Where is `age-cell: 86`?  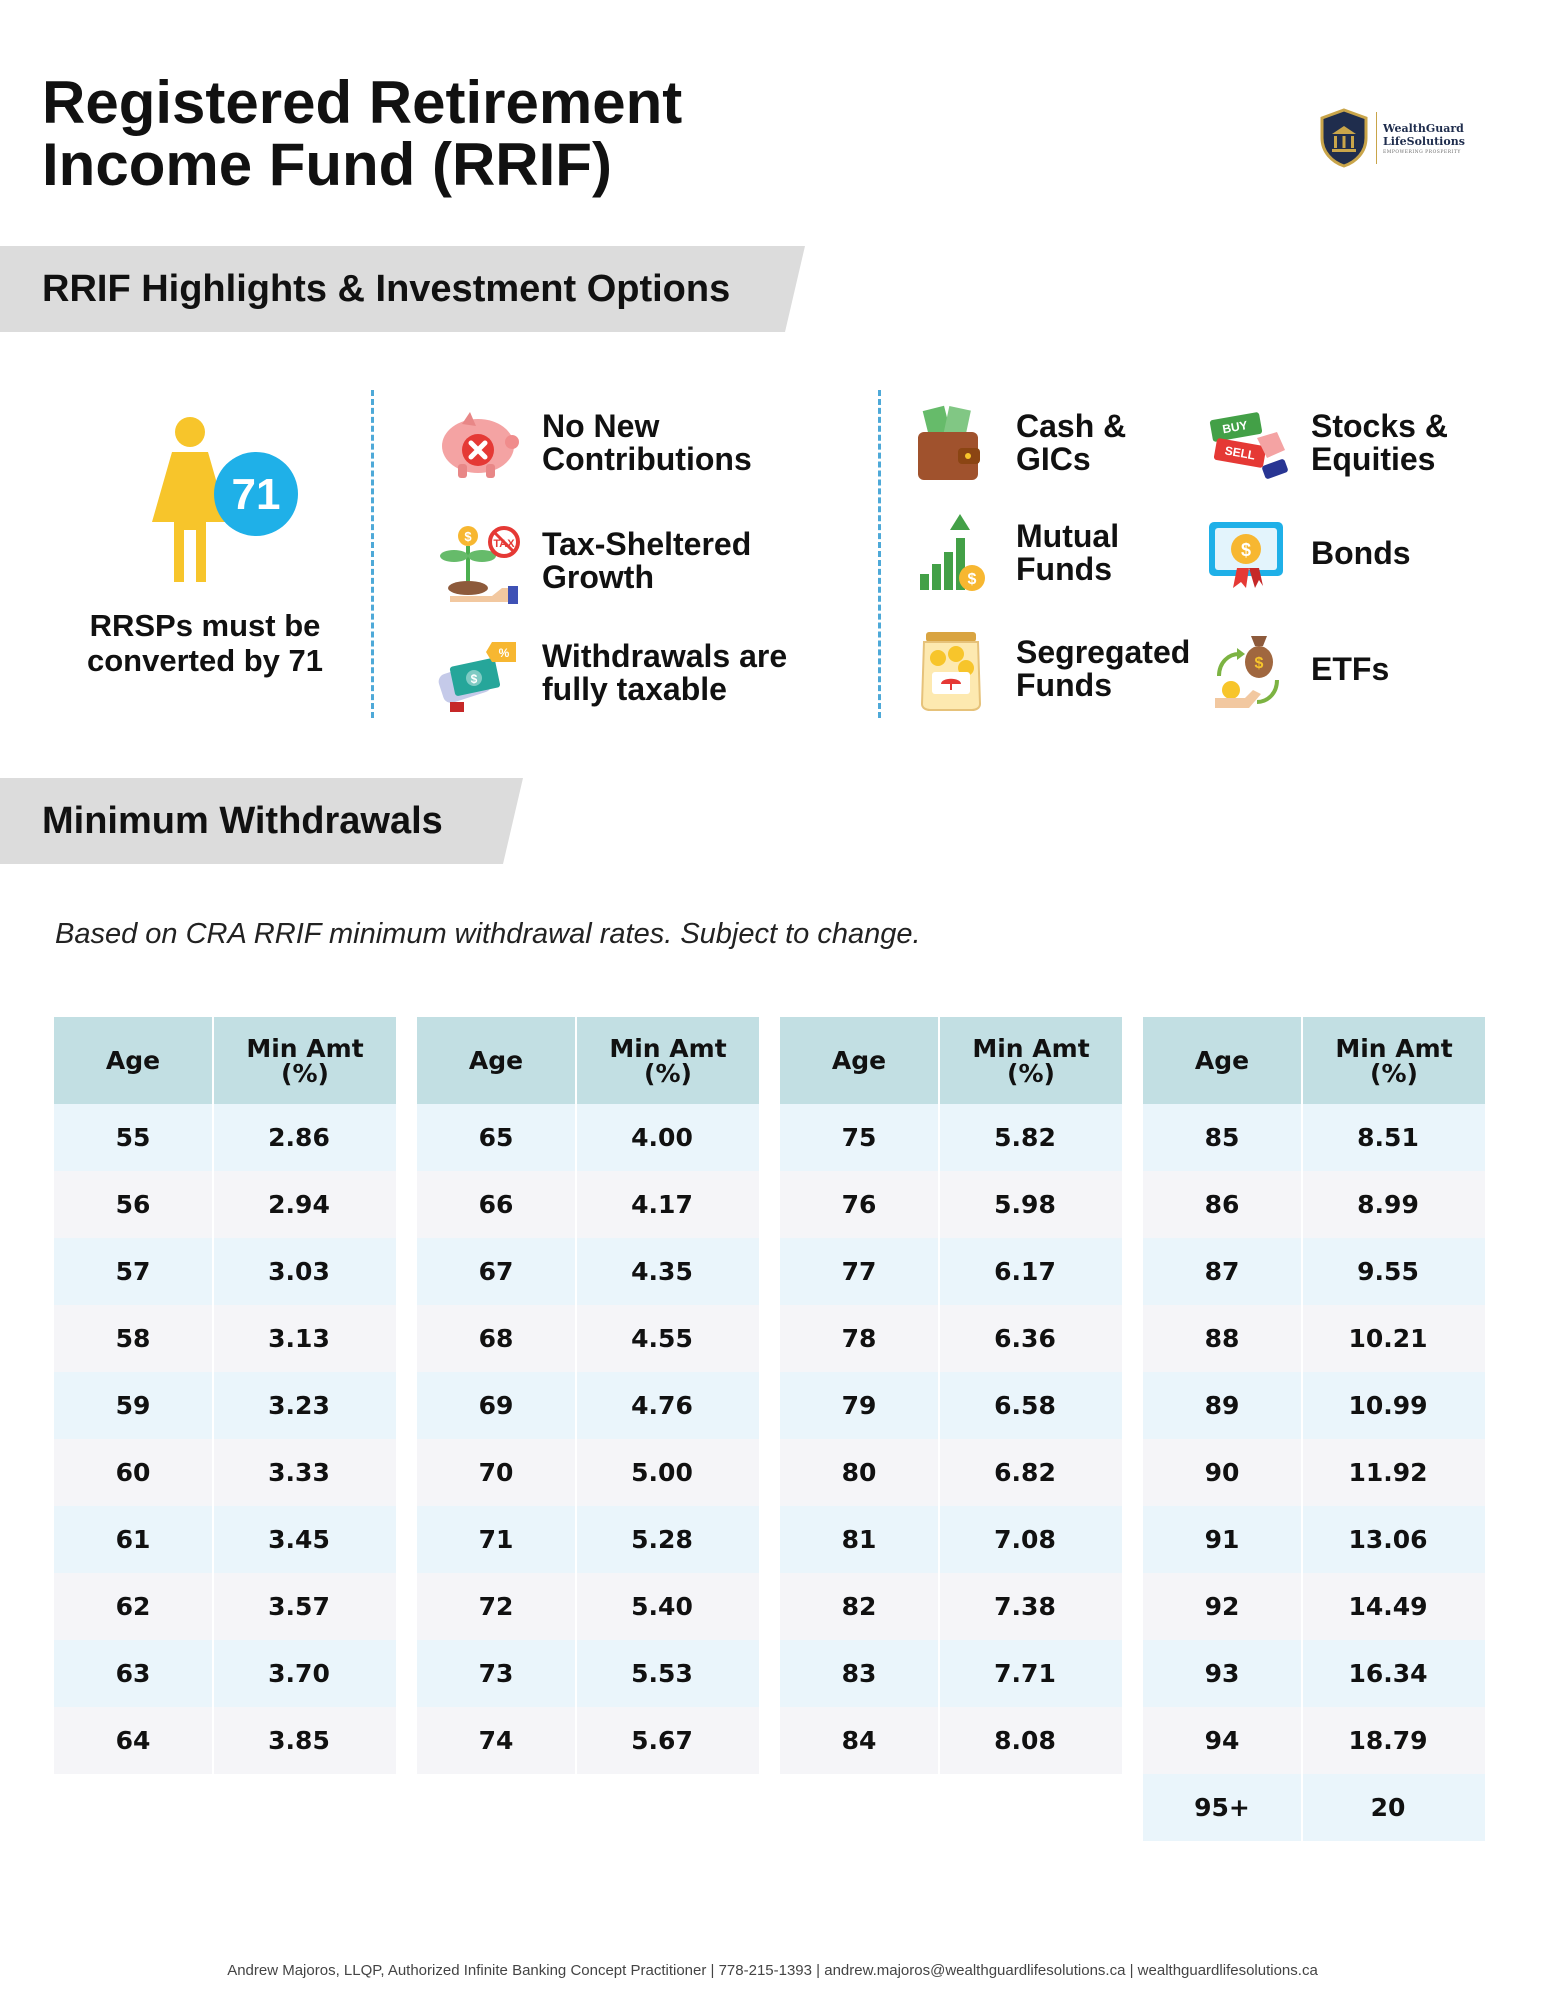 age-cell: 86 is located at coordinates (1223, 1204).